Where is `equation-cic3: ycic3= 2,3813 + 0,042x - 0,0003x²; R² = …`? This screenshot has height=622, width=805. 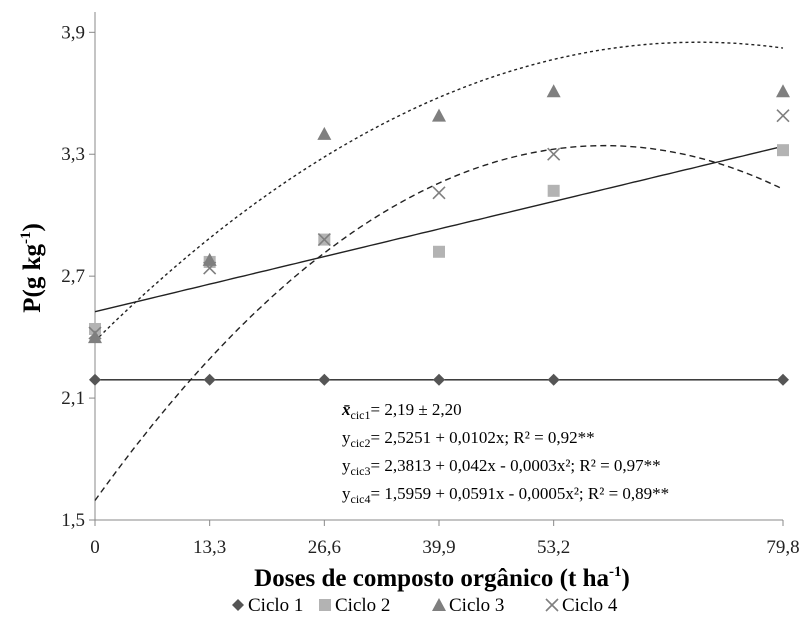 equation-cic3: ycic3= 2,3813 + 0,042x - 0,0003x²; R² = … is located at coordinates (501, 467).